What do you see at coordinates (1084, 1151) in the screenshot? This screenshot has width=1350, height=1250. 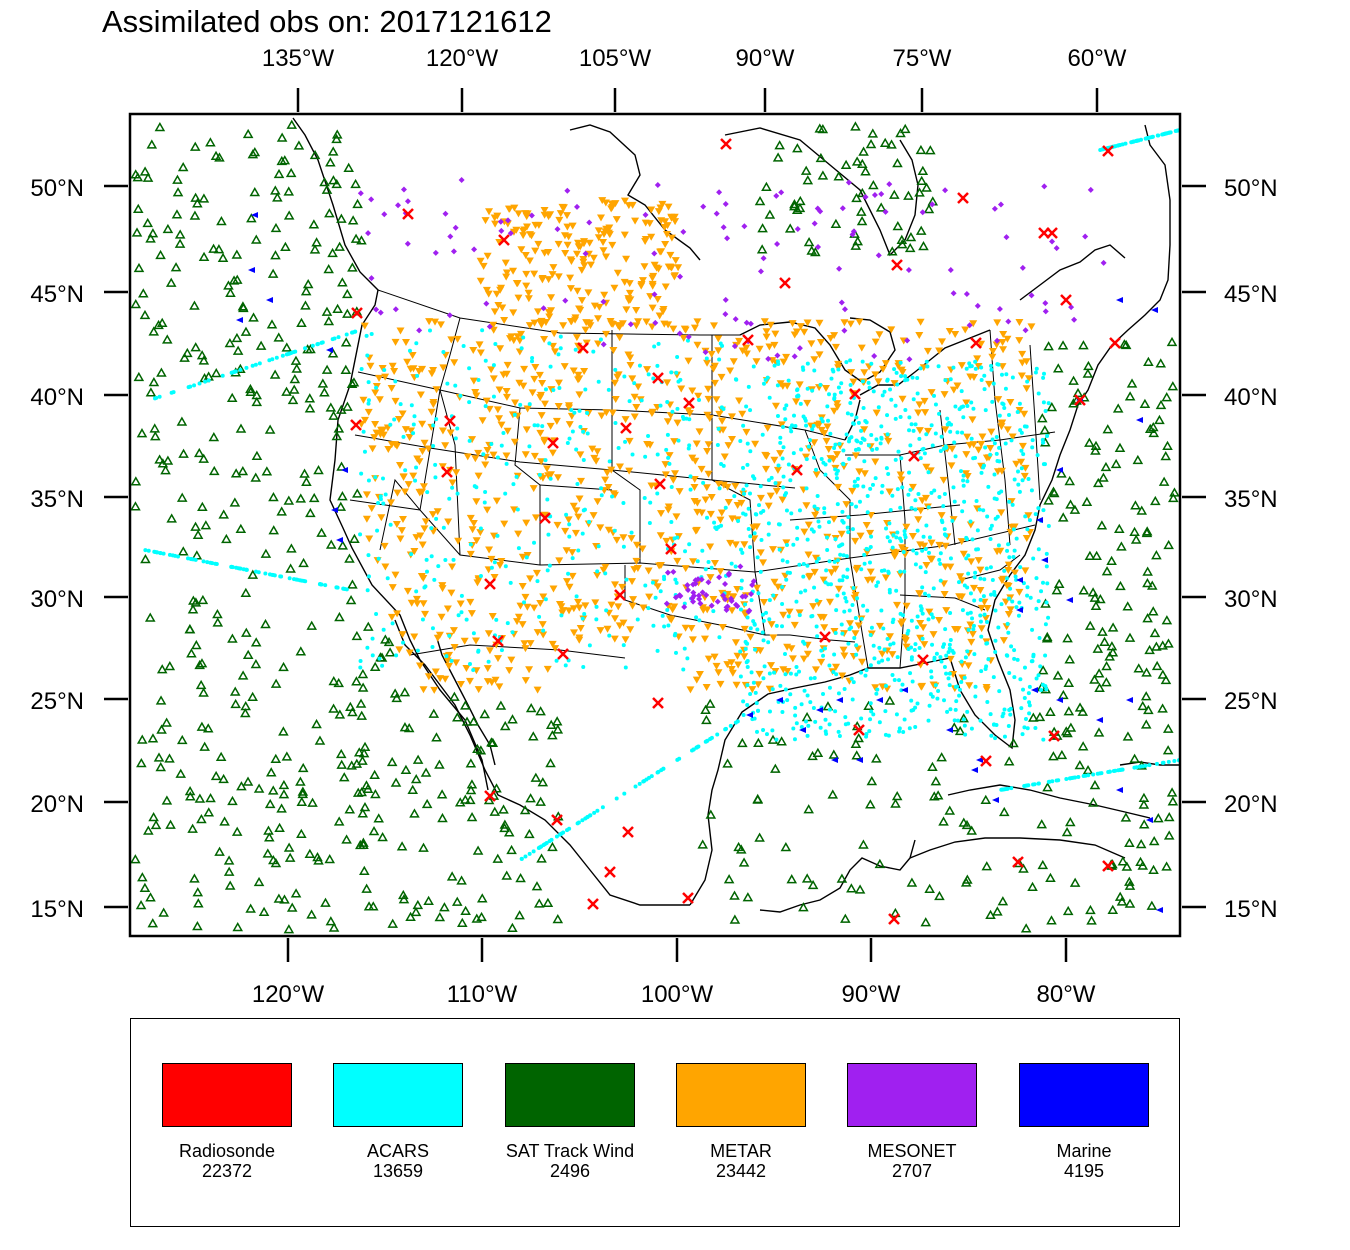 I see `legend-label: Marine` at bounding box center [1084, 1151].